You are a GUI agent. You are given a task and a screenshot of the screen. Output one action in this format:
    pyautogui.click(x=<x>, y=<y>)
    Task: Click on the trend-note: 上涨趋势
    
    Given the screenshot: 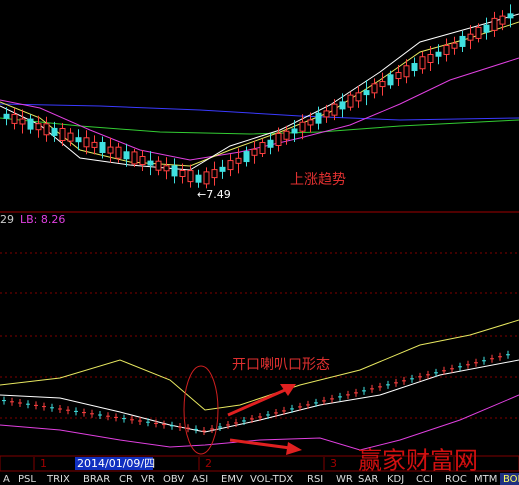 What is the action you would take?
    pyautogui.click(x=318, y=180)
    